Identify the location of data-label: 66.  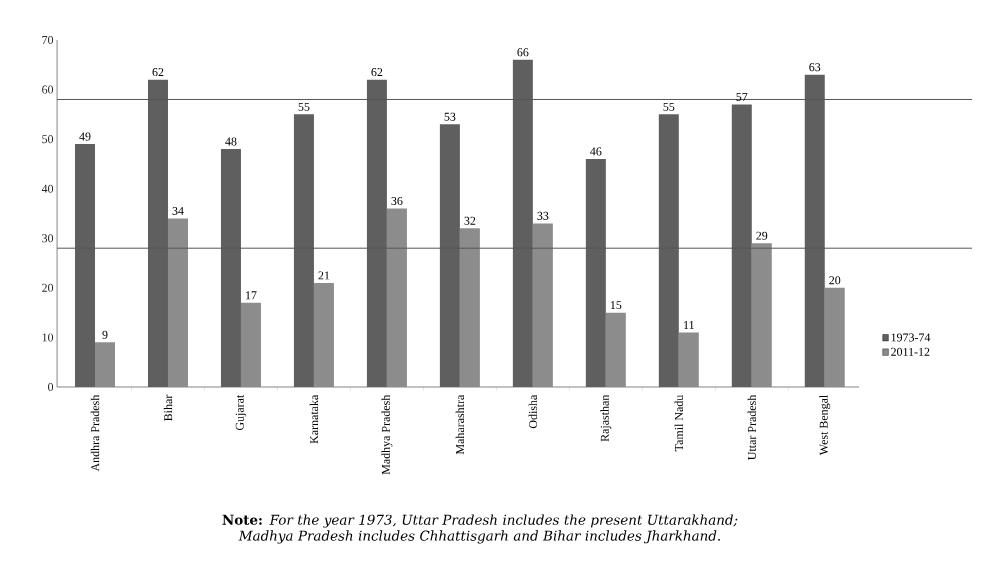
(523, 52).